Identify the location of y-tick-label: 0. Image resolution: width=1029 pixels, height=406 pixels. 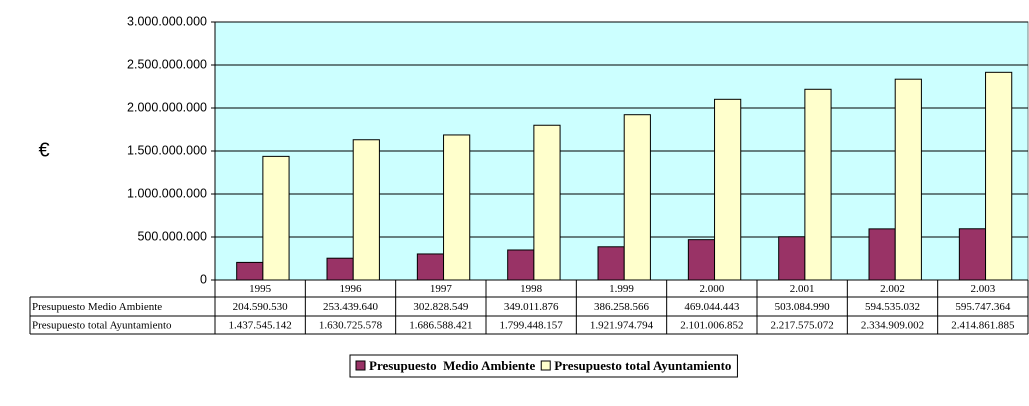
(203, 279).